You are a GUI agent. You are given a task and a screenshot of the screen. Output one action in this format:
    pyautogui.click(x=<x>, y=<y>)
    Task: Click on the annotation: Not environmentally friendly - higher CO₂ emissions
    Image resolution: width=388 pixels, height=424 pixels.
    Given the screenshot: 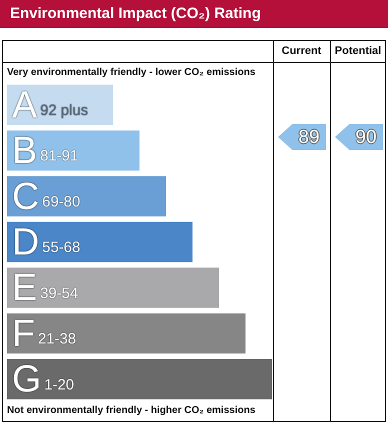 What is the action you would take?
    pyautogui.click(x=131, y=410)
    